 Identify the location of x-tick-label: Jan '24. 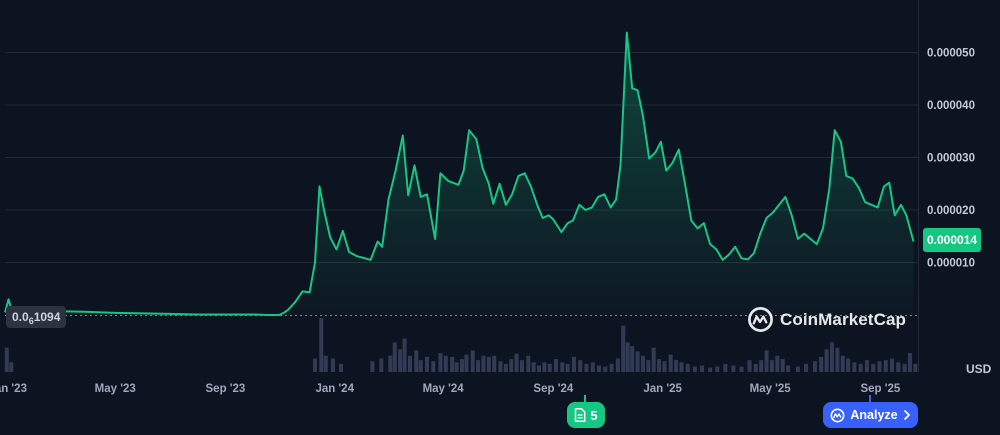
(334, 389).